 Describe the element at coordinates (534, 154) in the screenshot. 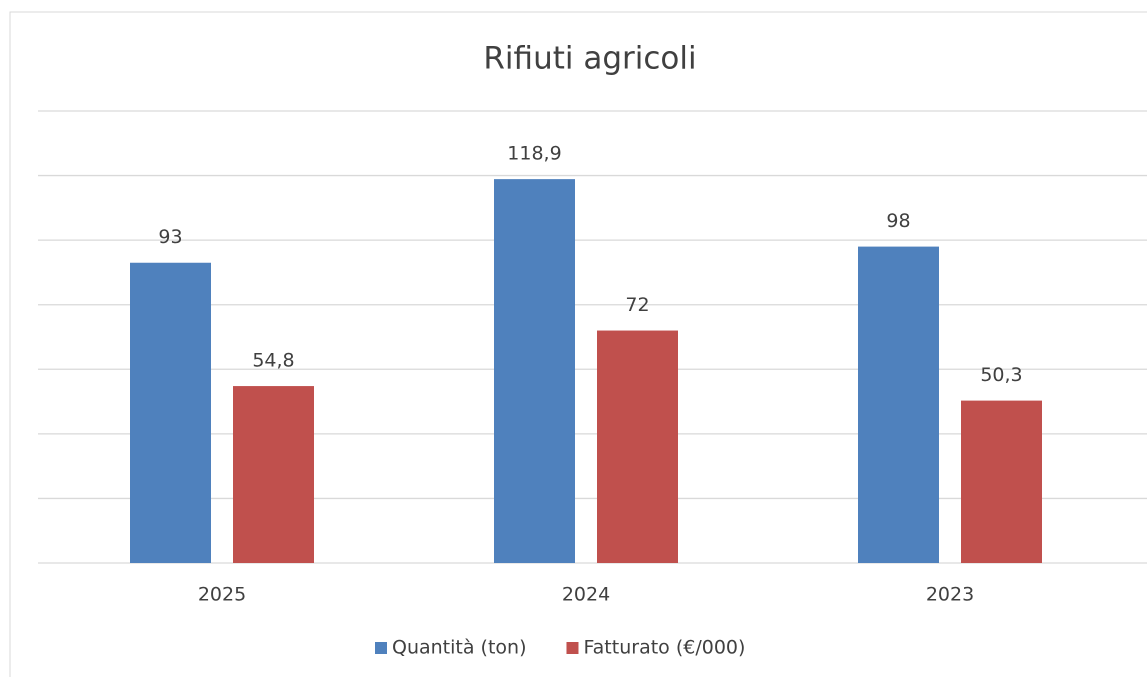

I see `data-label: 118,9` at that location.